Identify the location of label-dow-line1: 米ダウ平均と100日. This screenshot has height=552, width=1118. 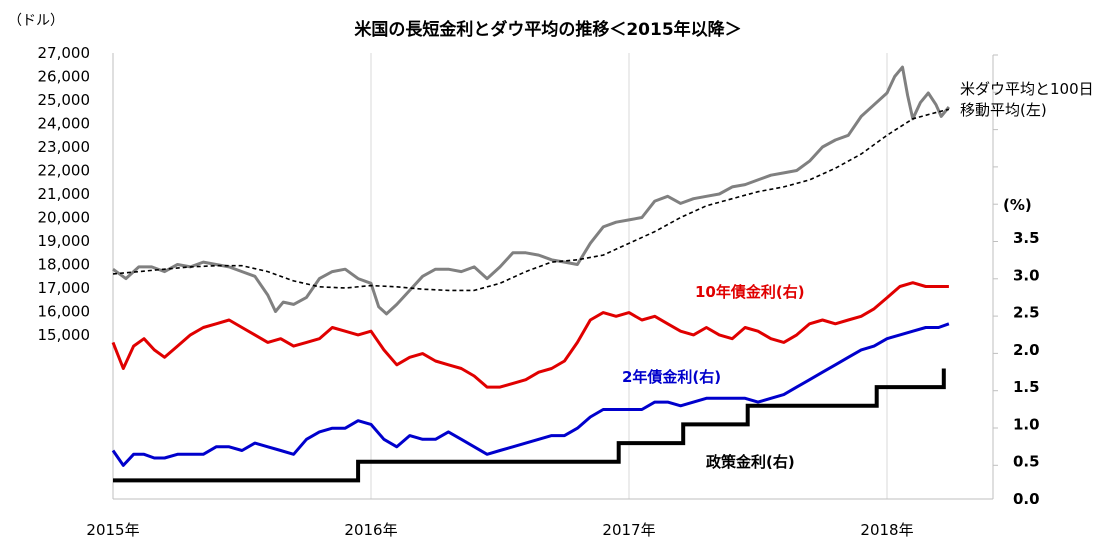
(1027, 89).